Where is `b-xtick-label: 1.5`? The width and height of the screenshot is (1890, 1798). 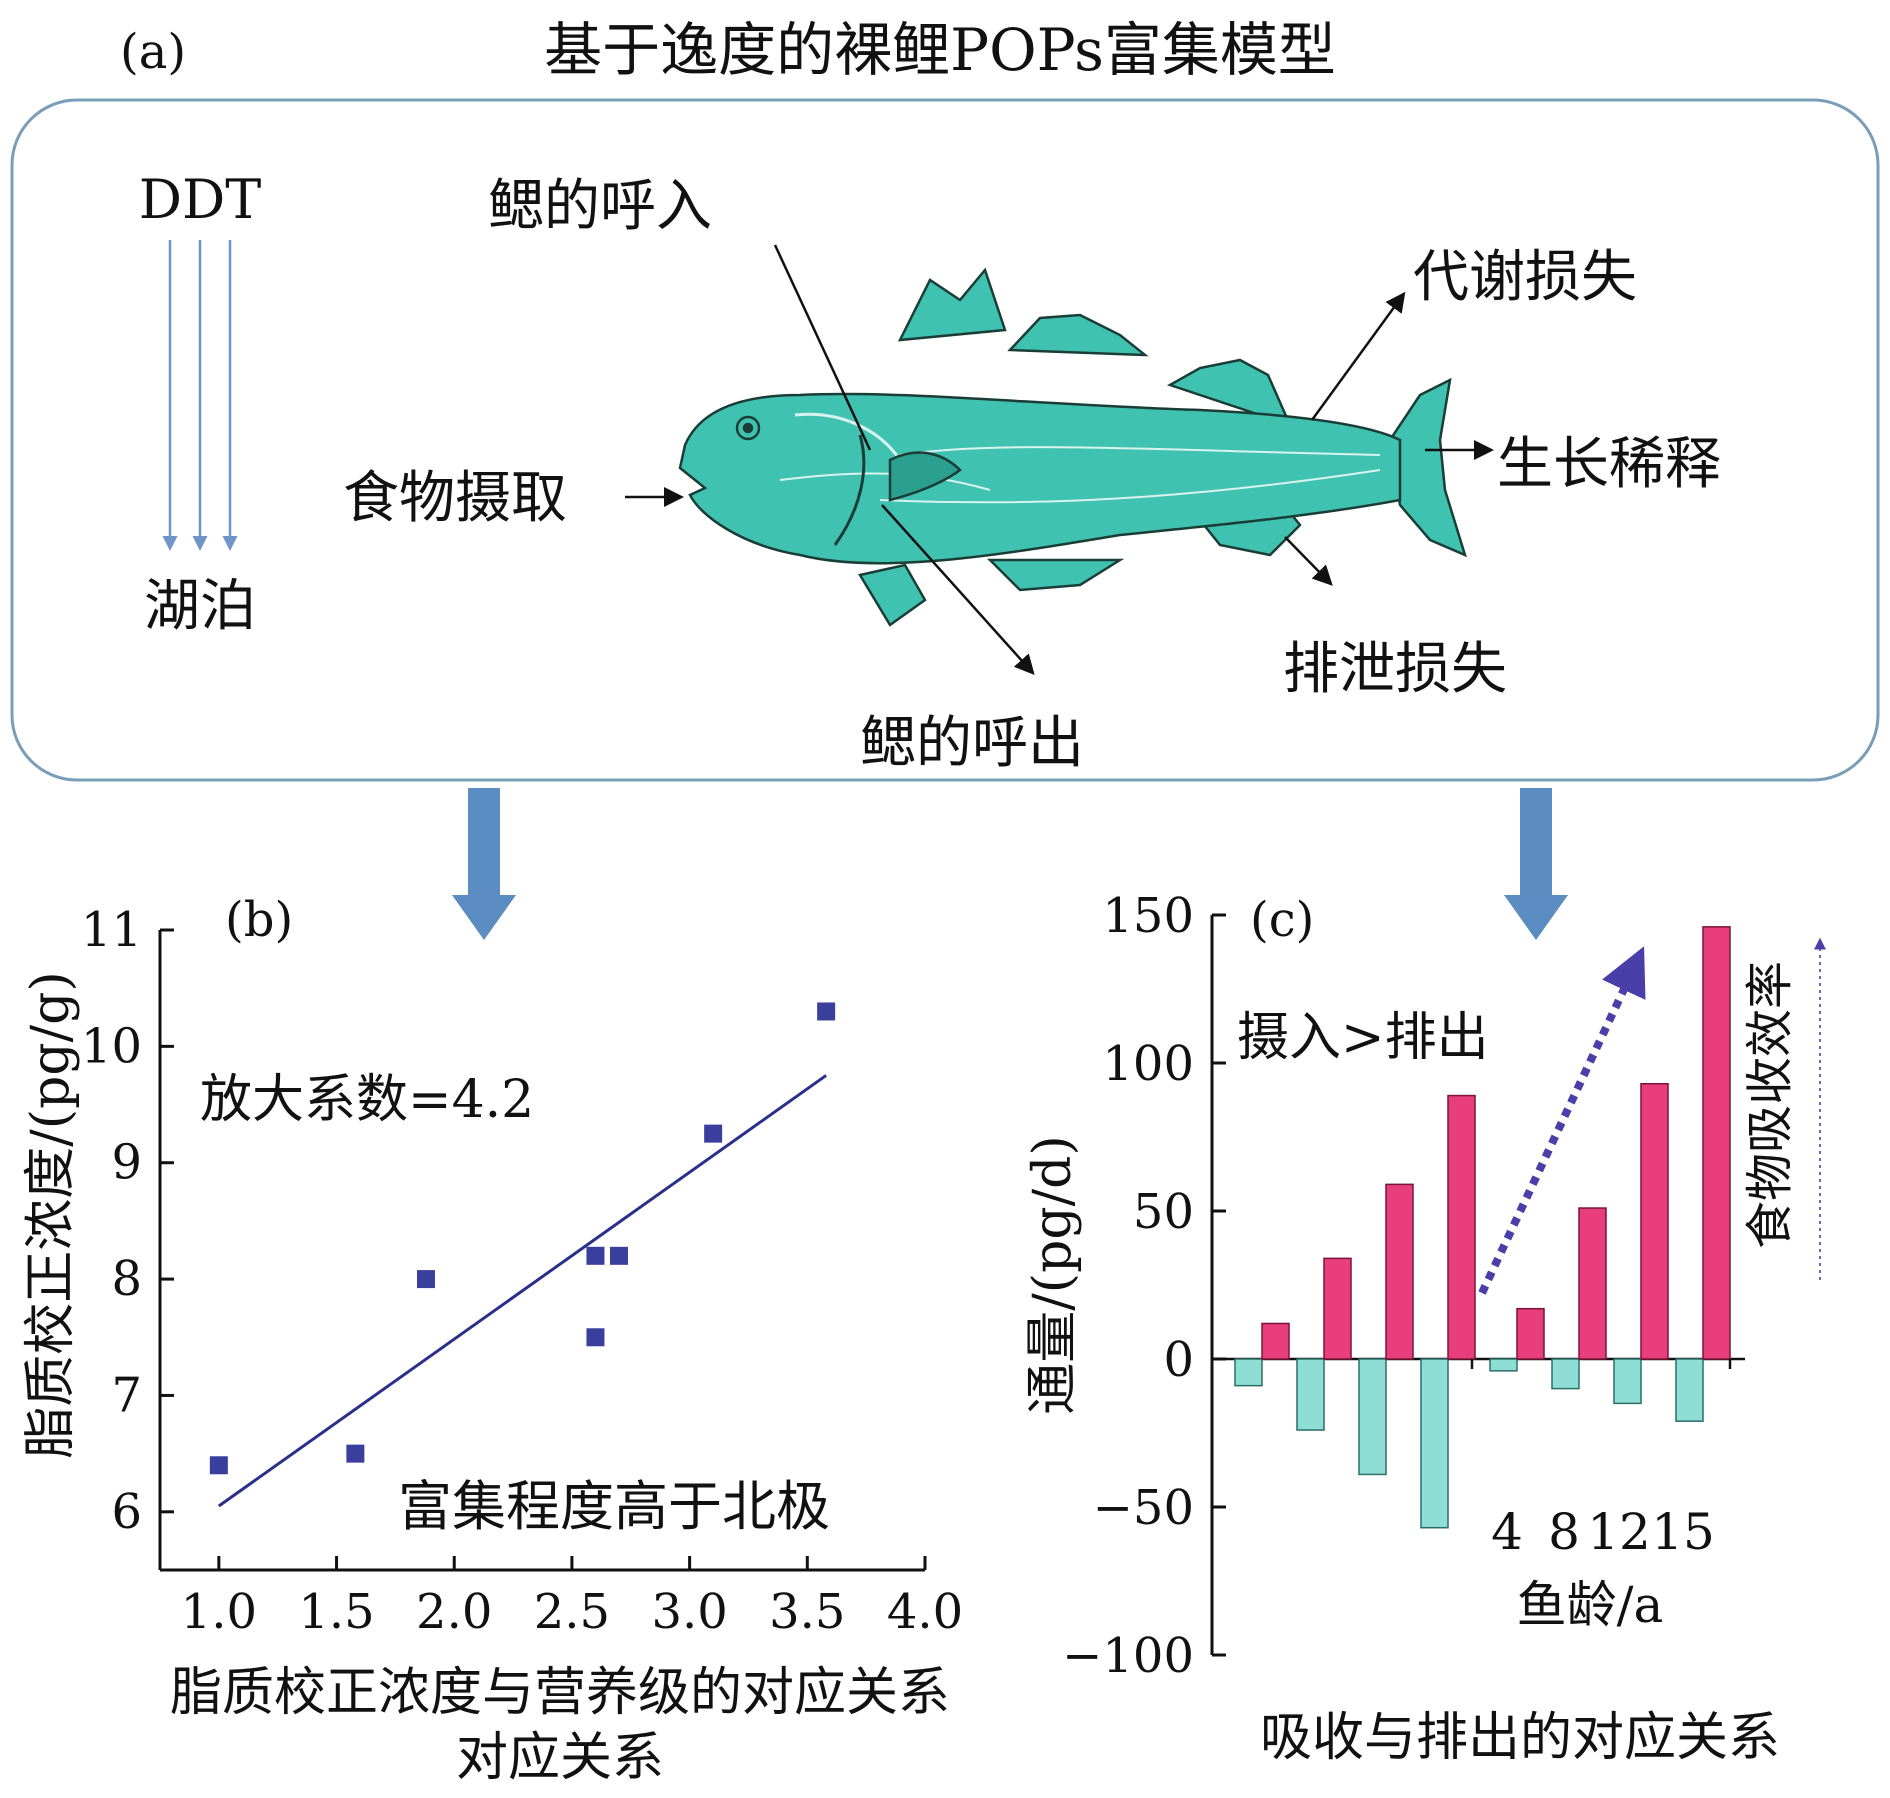 b-xtick-label: 1.5 is located at coordinates (336, 1612).